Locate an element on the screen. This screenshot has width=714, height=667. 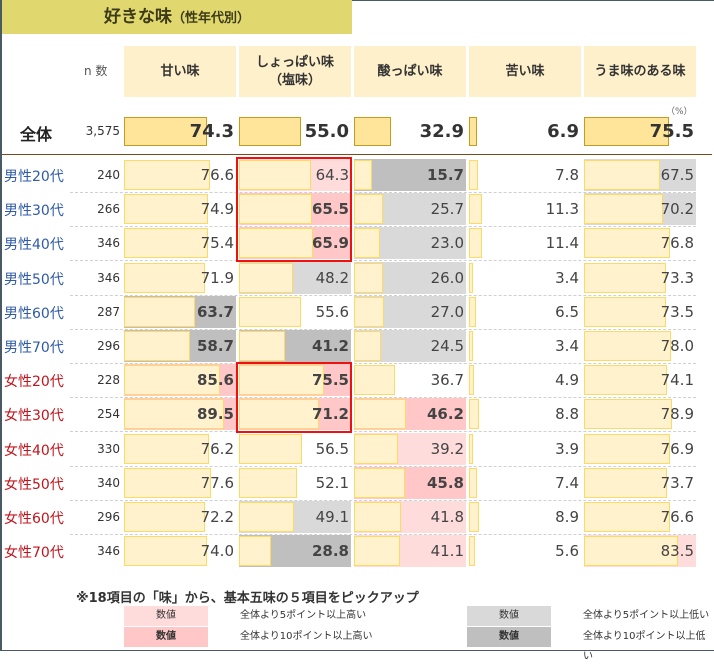
value-text: 6.9 is located at coordinates (563, 131).